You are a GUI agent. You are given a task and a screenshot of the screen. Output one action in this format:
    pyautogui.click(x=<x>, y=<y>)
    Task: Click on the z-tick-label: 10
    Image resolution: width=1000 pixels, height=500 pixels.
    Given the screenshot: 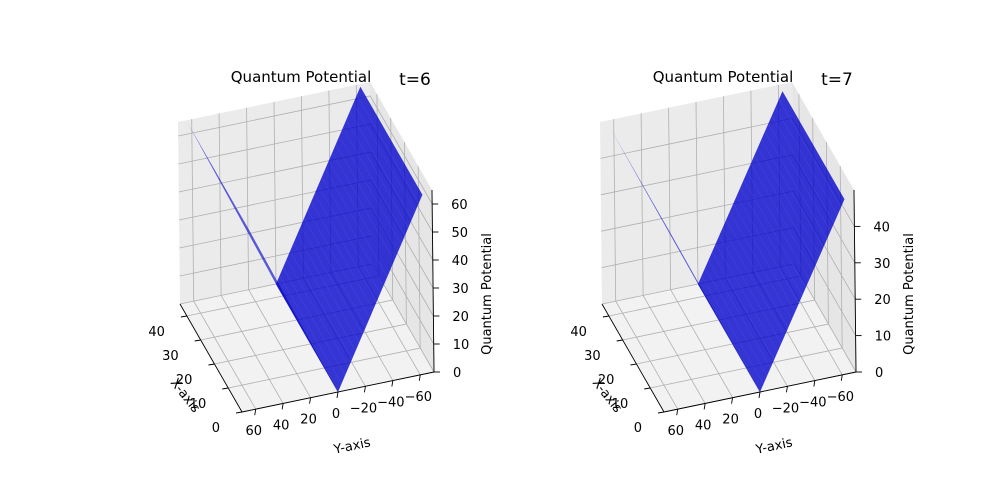 What is the action you would take?
    pyautogui.click(x=461, y=345)
    